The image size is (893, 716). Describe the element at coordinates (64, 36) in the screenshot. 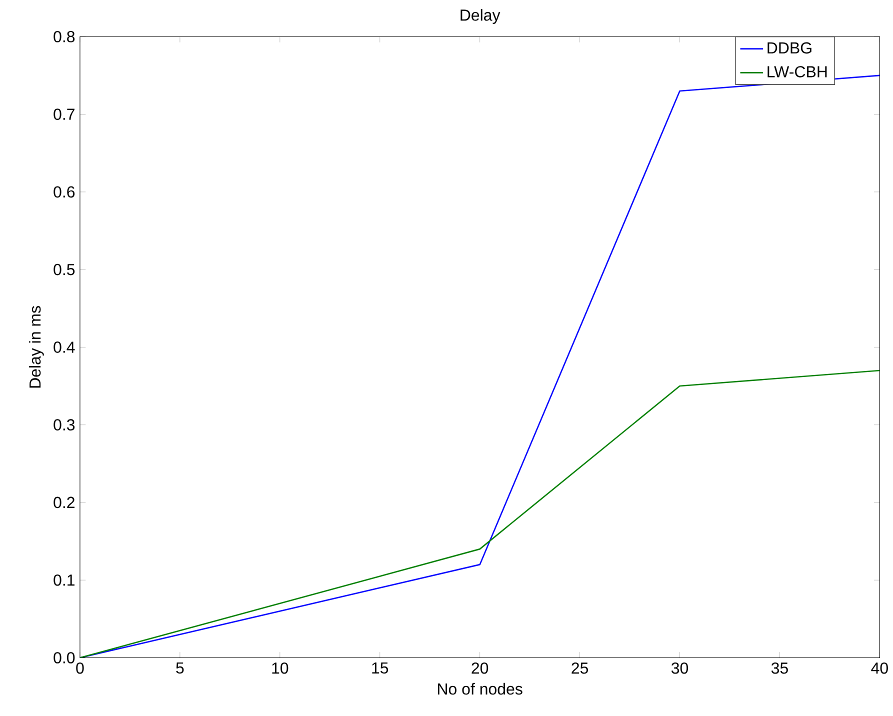

I see `y-tick-label: 0.8` at that location.